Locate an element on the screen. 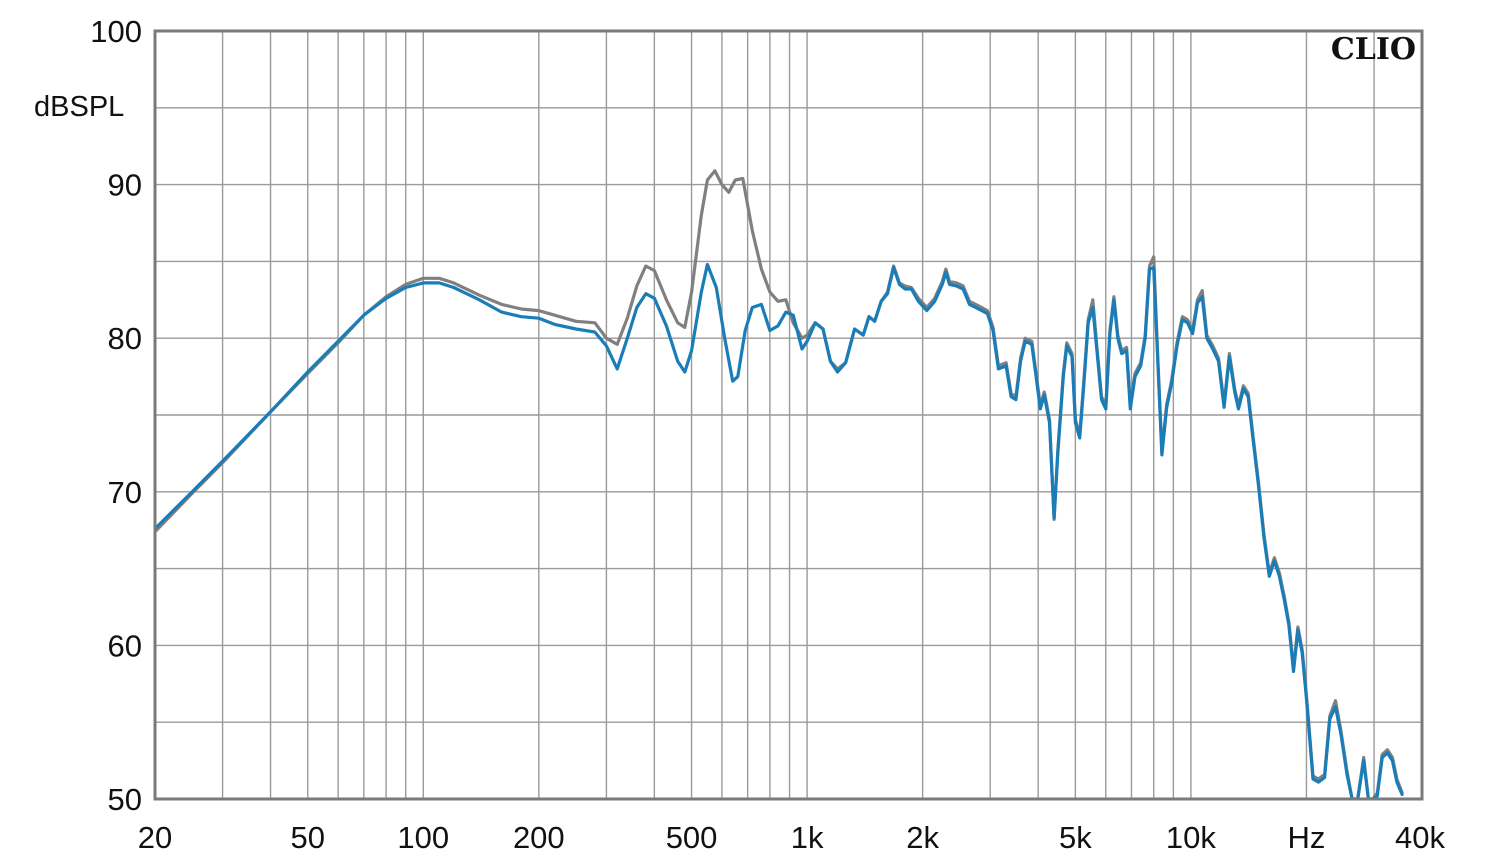  y-tick-label: 100 is located at coordinates (116, 31).